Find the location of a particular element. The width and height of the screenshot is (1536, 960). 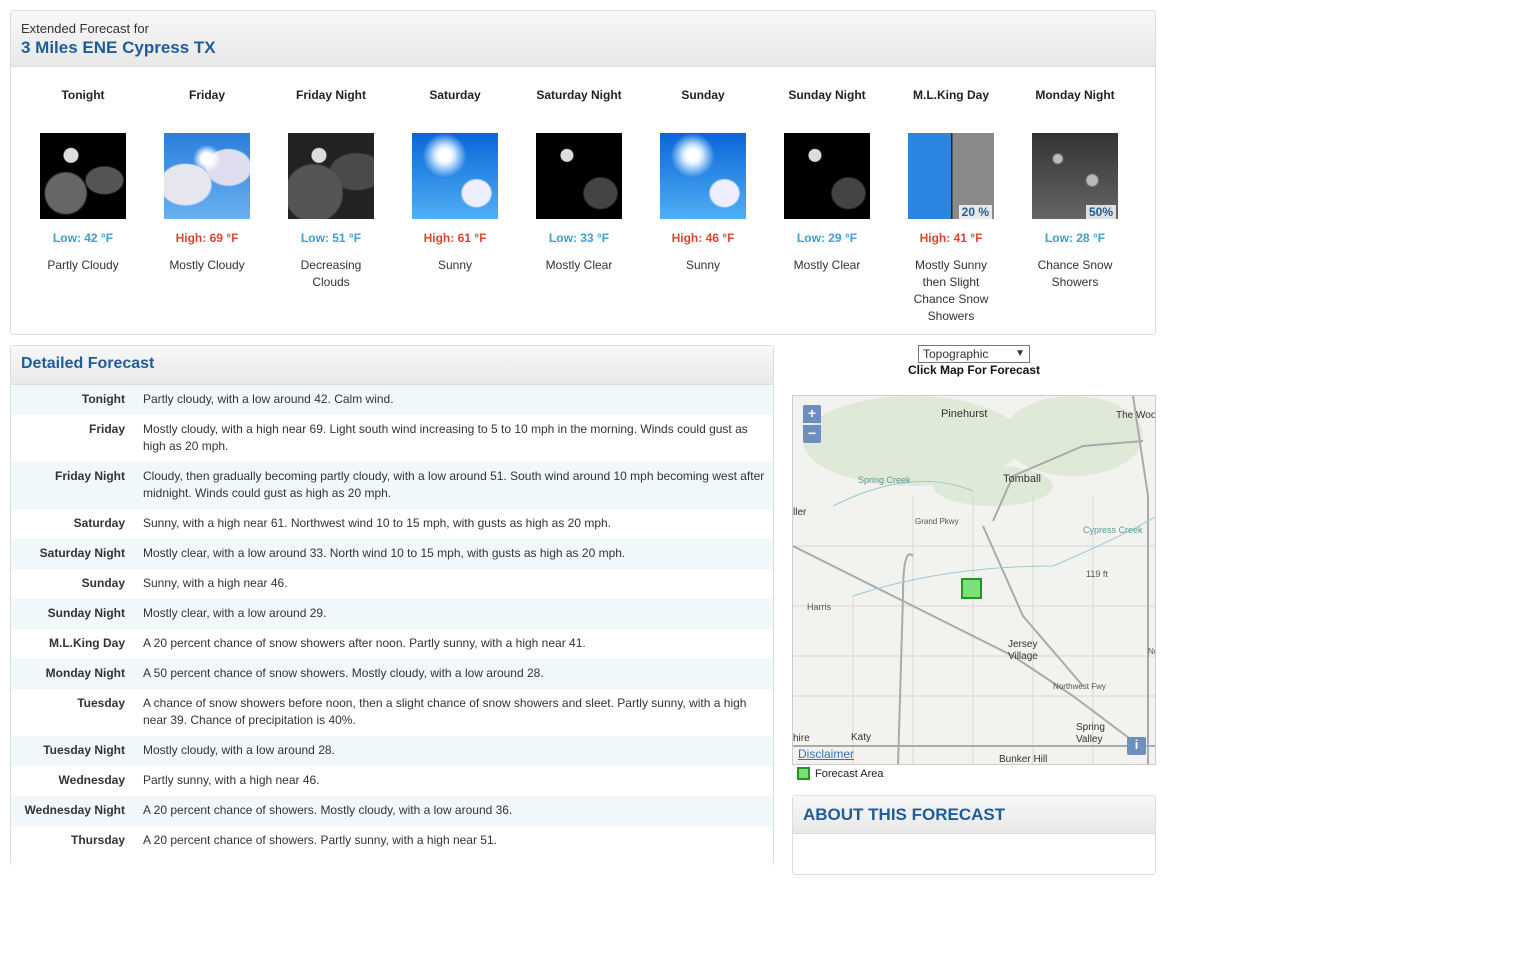

night-partly-cloudy-icon is located at coordinates (83, 176).